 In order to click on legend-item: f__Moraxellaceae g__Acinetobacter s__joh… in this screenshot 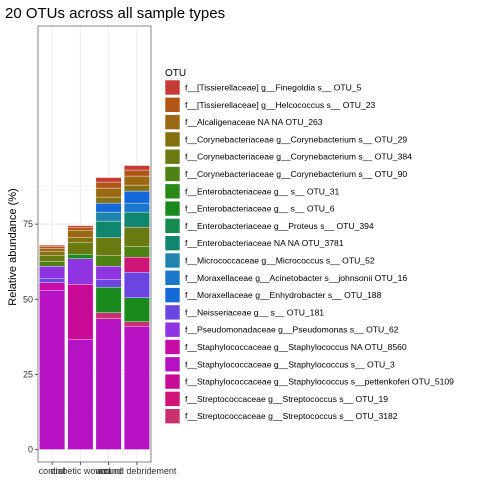, I will do `click(286, 277)`.